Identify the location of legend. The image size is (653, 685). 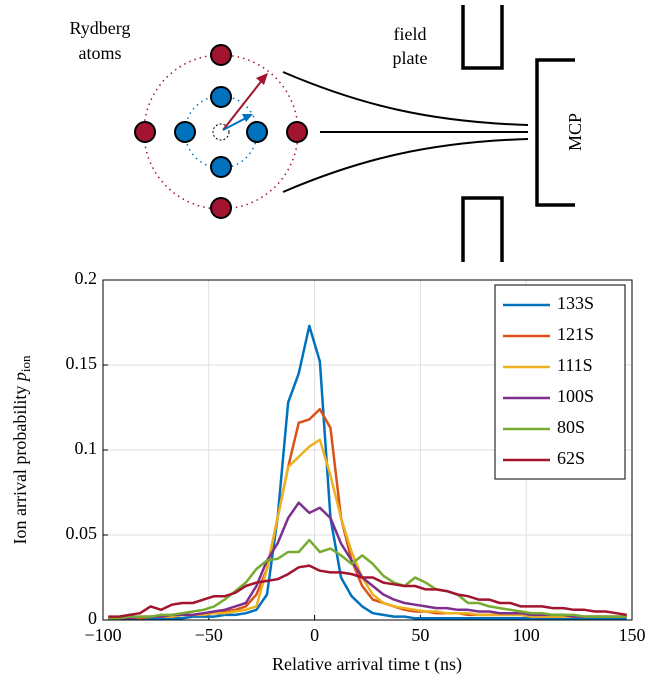
(560, 382).